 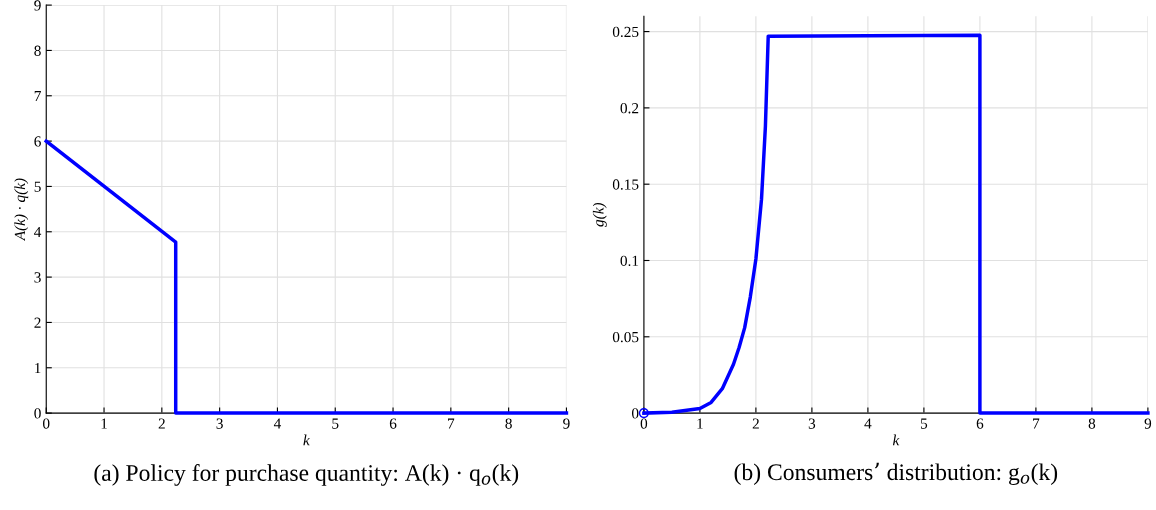 I want to click on y-tick-label: 4, so click(x=38, y=232).